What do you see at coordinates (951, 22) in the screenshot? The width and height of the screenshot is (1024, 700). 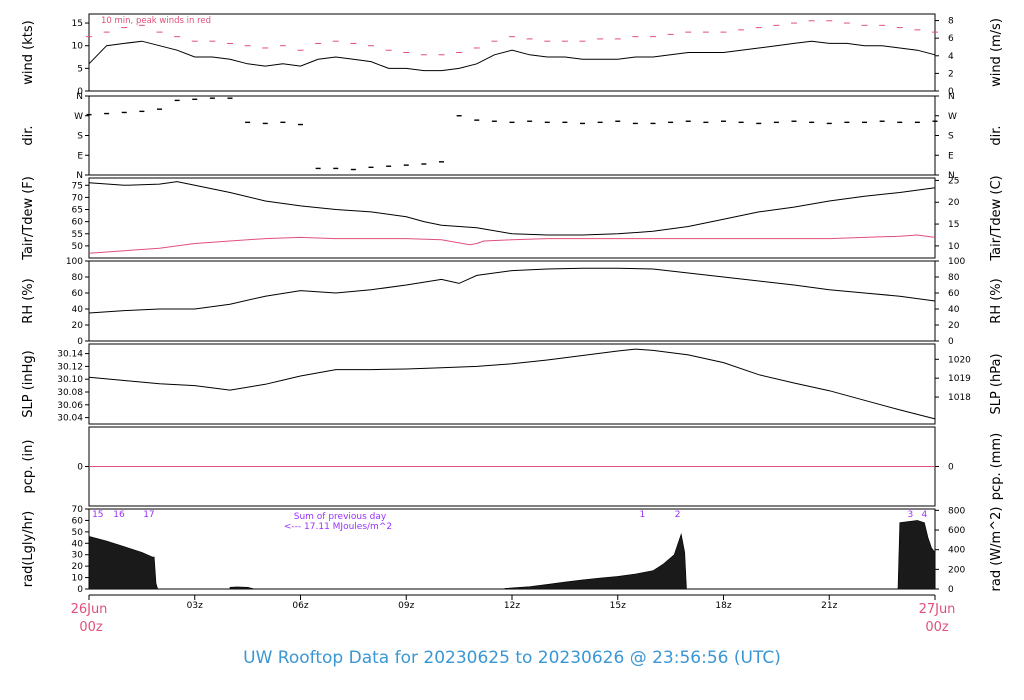 I see `right-tick-label-wind: 8` at bounding box center [951, 22].